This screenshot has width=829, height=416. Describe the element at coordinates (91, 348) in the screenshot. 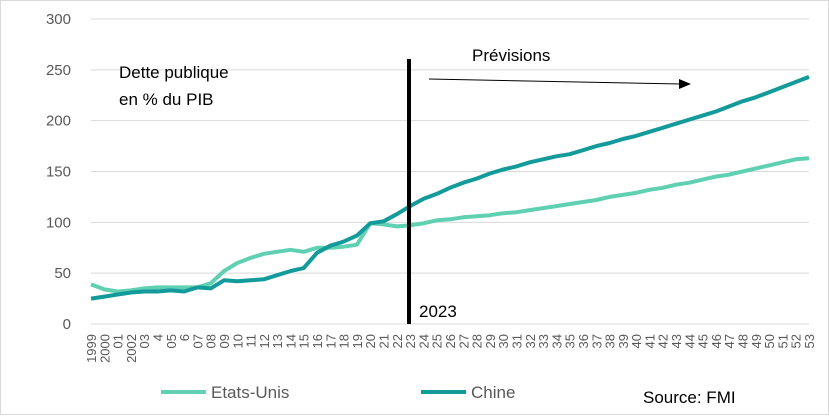

I see `x-tick-label: 1999` at that location.